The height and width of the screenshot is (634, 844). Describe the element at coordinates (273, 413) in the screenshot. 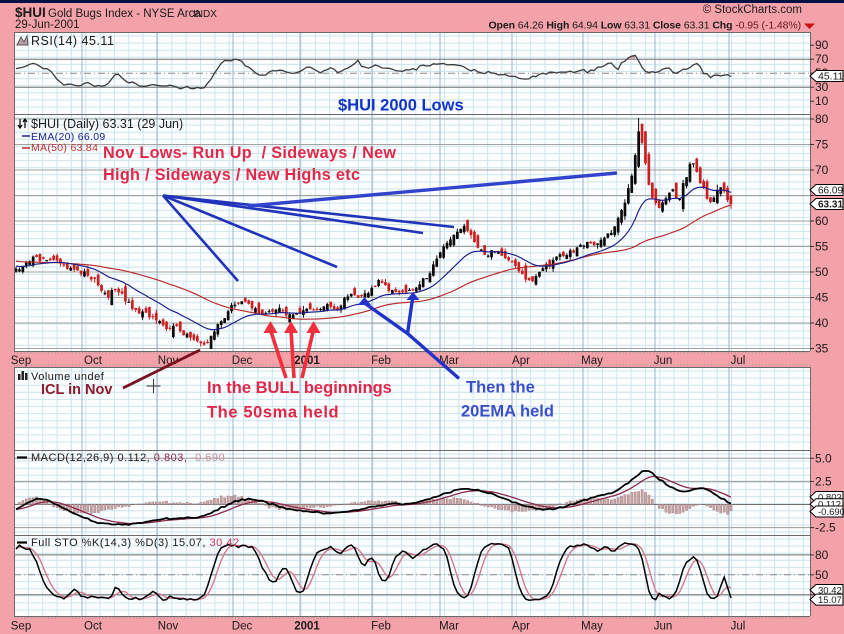

I see `svg-text: The 50sma held` at that location.